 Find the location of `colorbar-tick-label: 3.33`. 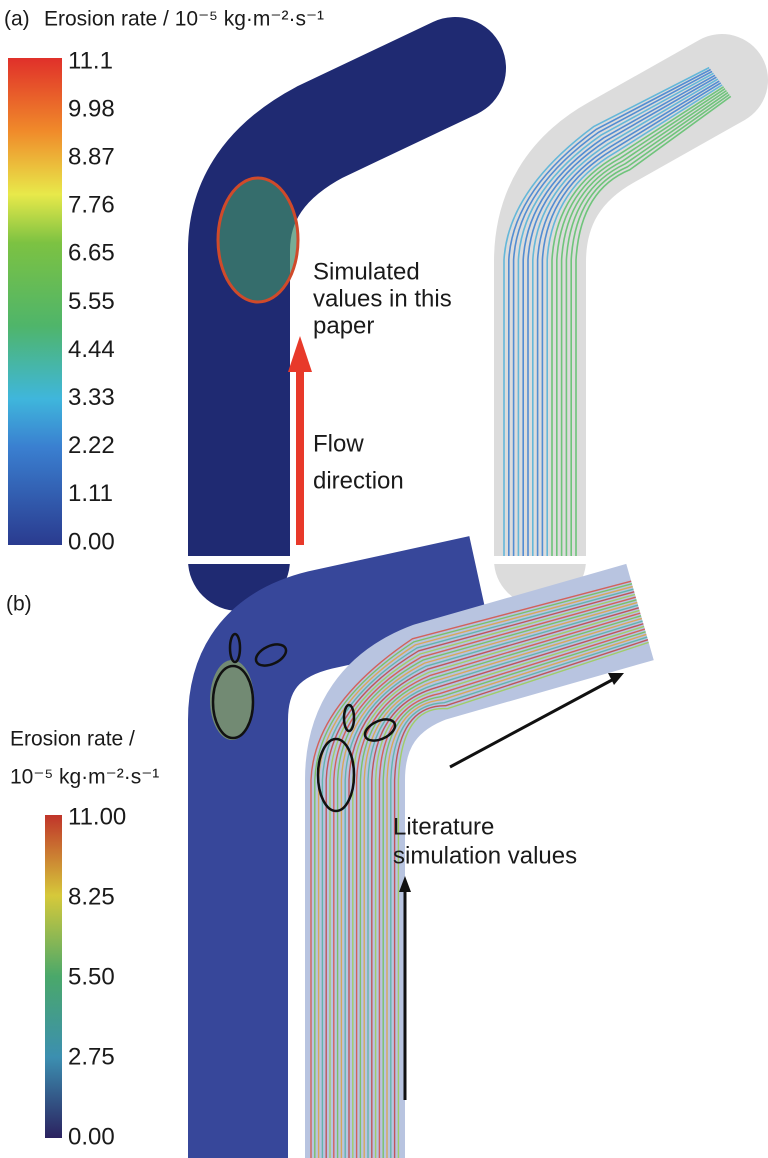

colorbar-tick-label: 3.33 is located at coordinates (91, 397).